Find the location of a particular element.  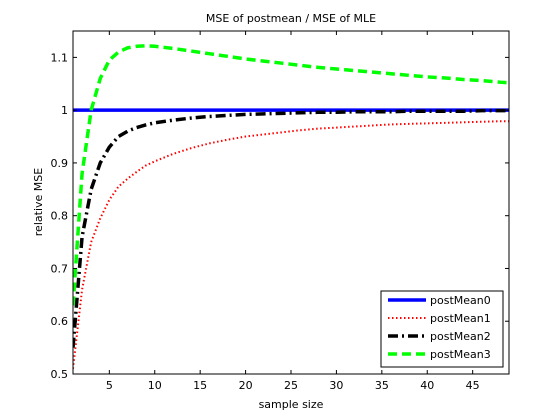

y-tick-label: 0.9 is located at coordinates (60, 163).